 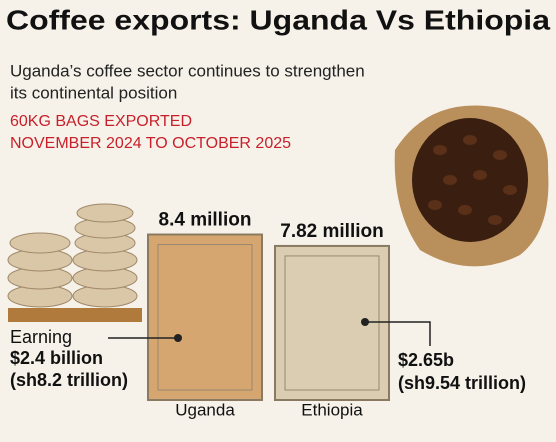 I want to click on annotation: (sh9.54 trillion), so click(x=462, y=383).